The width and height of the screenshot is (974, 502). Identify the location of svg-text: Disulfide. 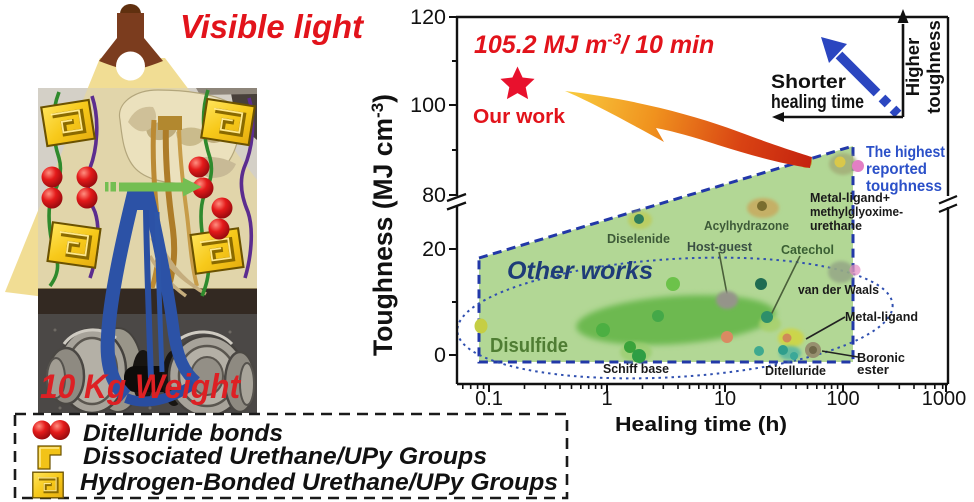
(529, 346).